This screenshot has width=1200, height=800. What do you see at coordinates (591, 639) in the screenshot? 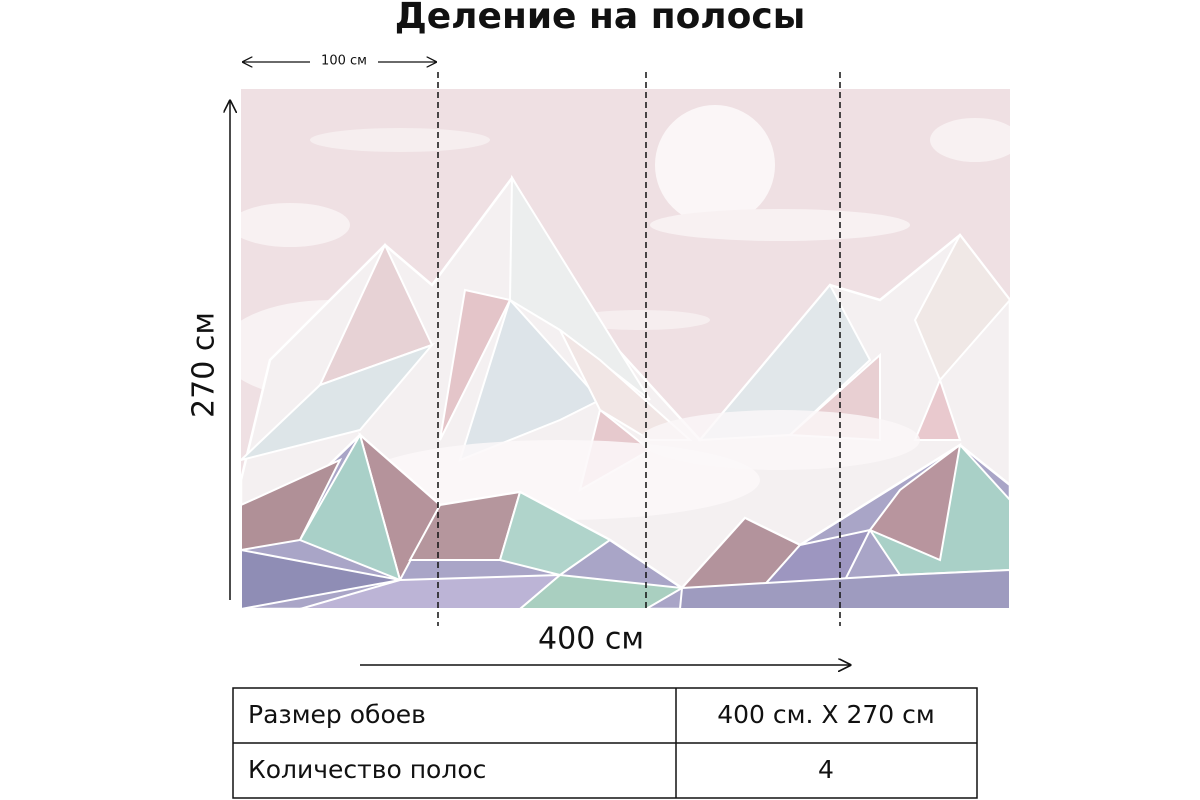
I see `width-label: 400 см` at bounding box center [591, 639].